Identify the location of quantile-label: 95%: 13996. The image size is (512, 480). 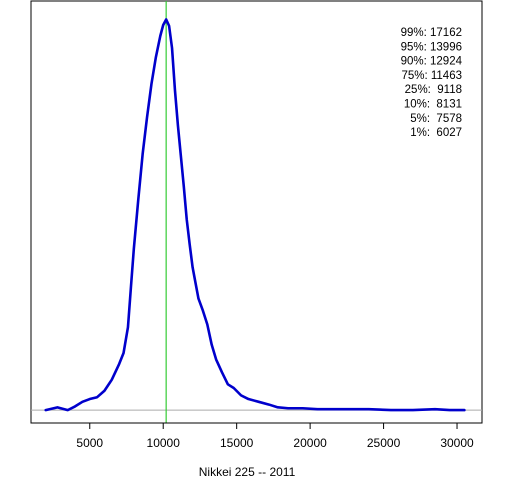
(431, 47).